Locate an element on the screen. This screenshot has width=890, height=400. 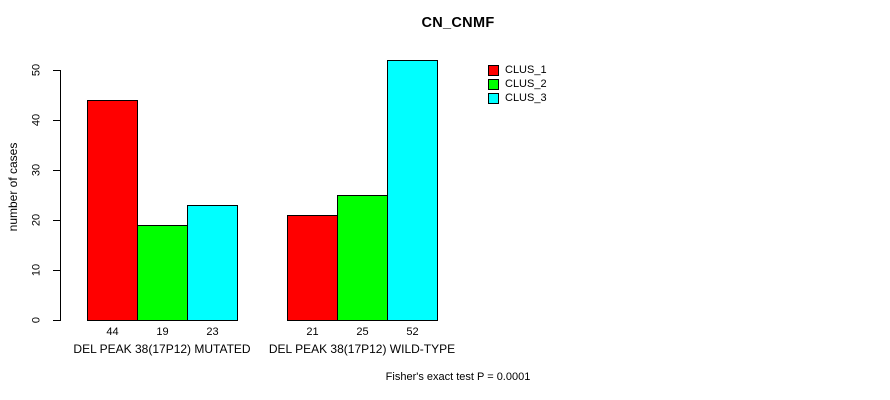
legend-item-clus_2: CLUS_2 is located at coordinates (517, 84).